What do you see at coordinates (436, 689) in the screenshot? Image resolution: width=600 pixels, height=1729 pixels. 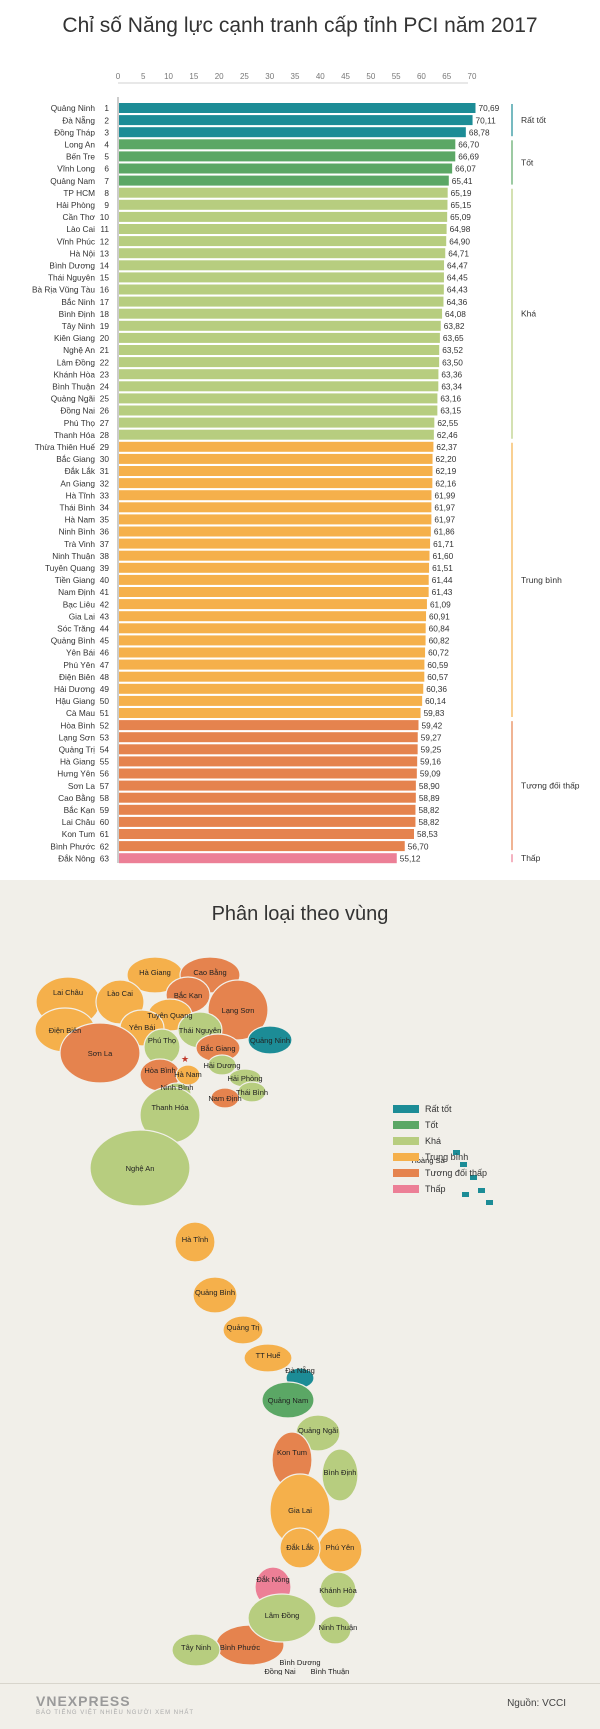 I see `value-label: 60,36` at bounding box center [436, 689].